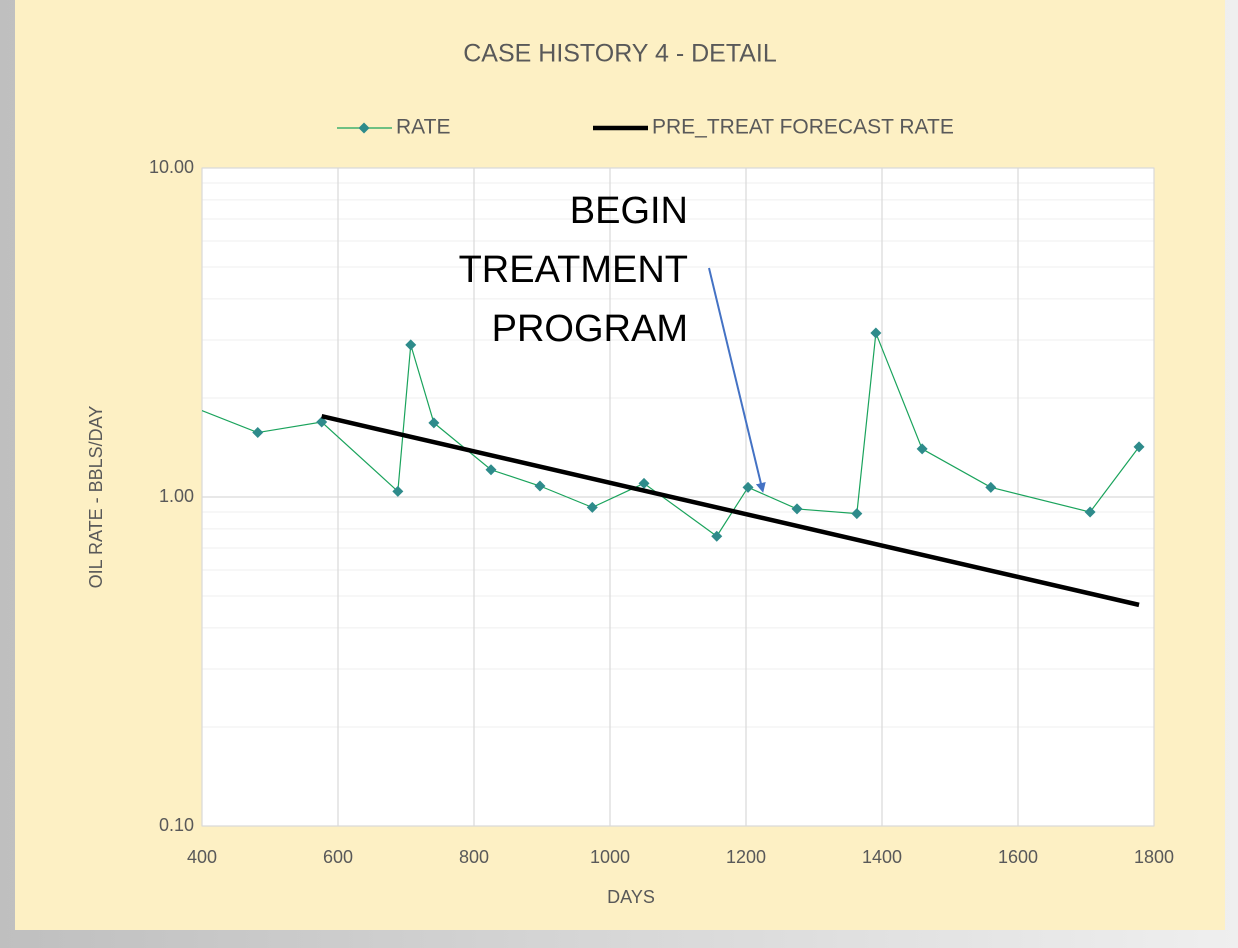 The image size is (1238, 948). I want to click on annotation-arrow, so click(737, 380).